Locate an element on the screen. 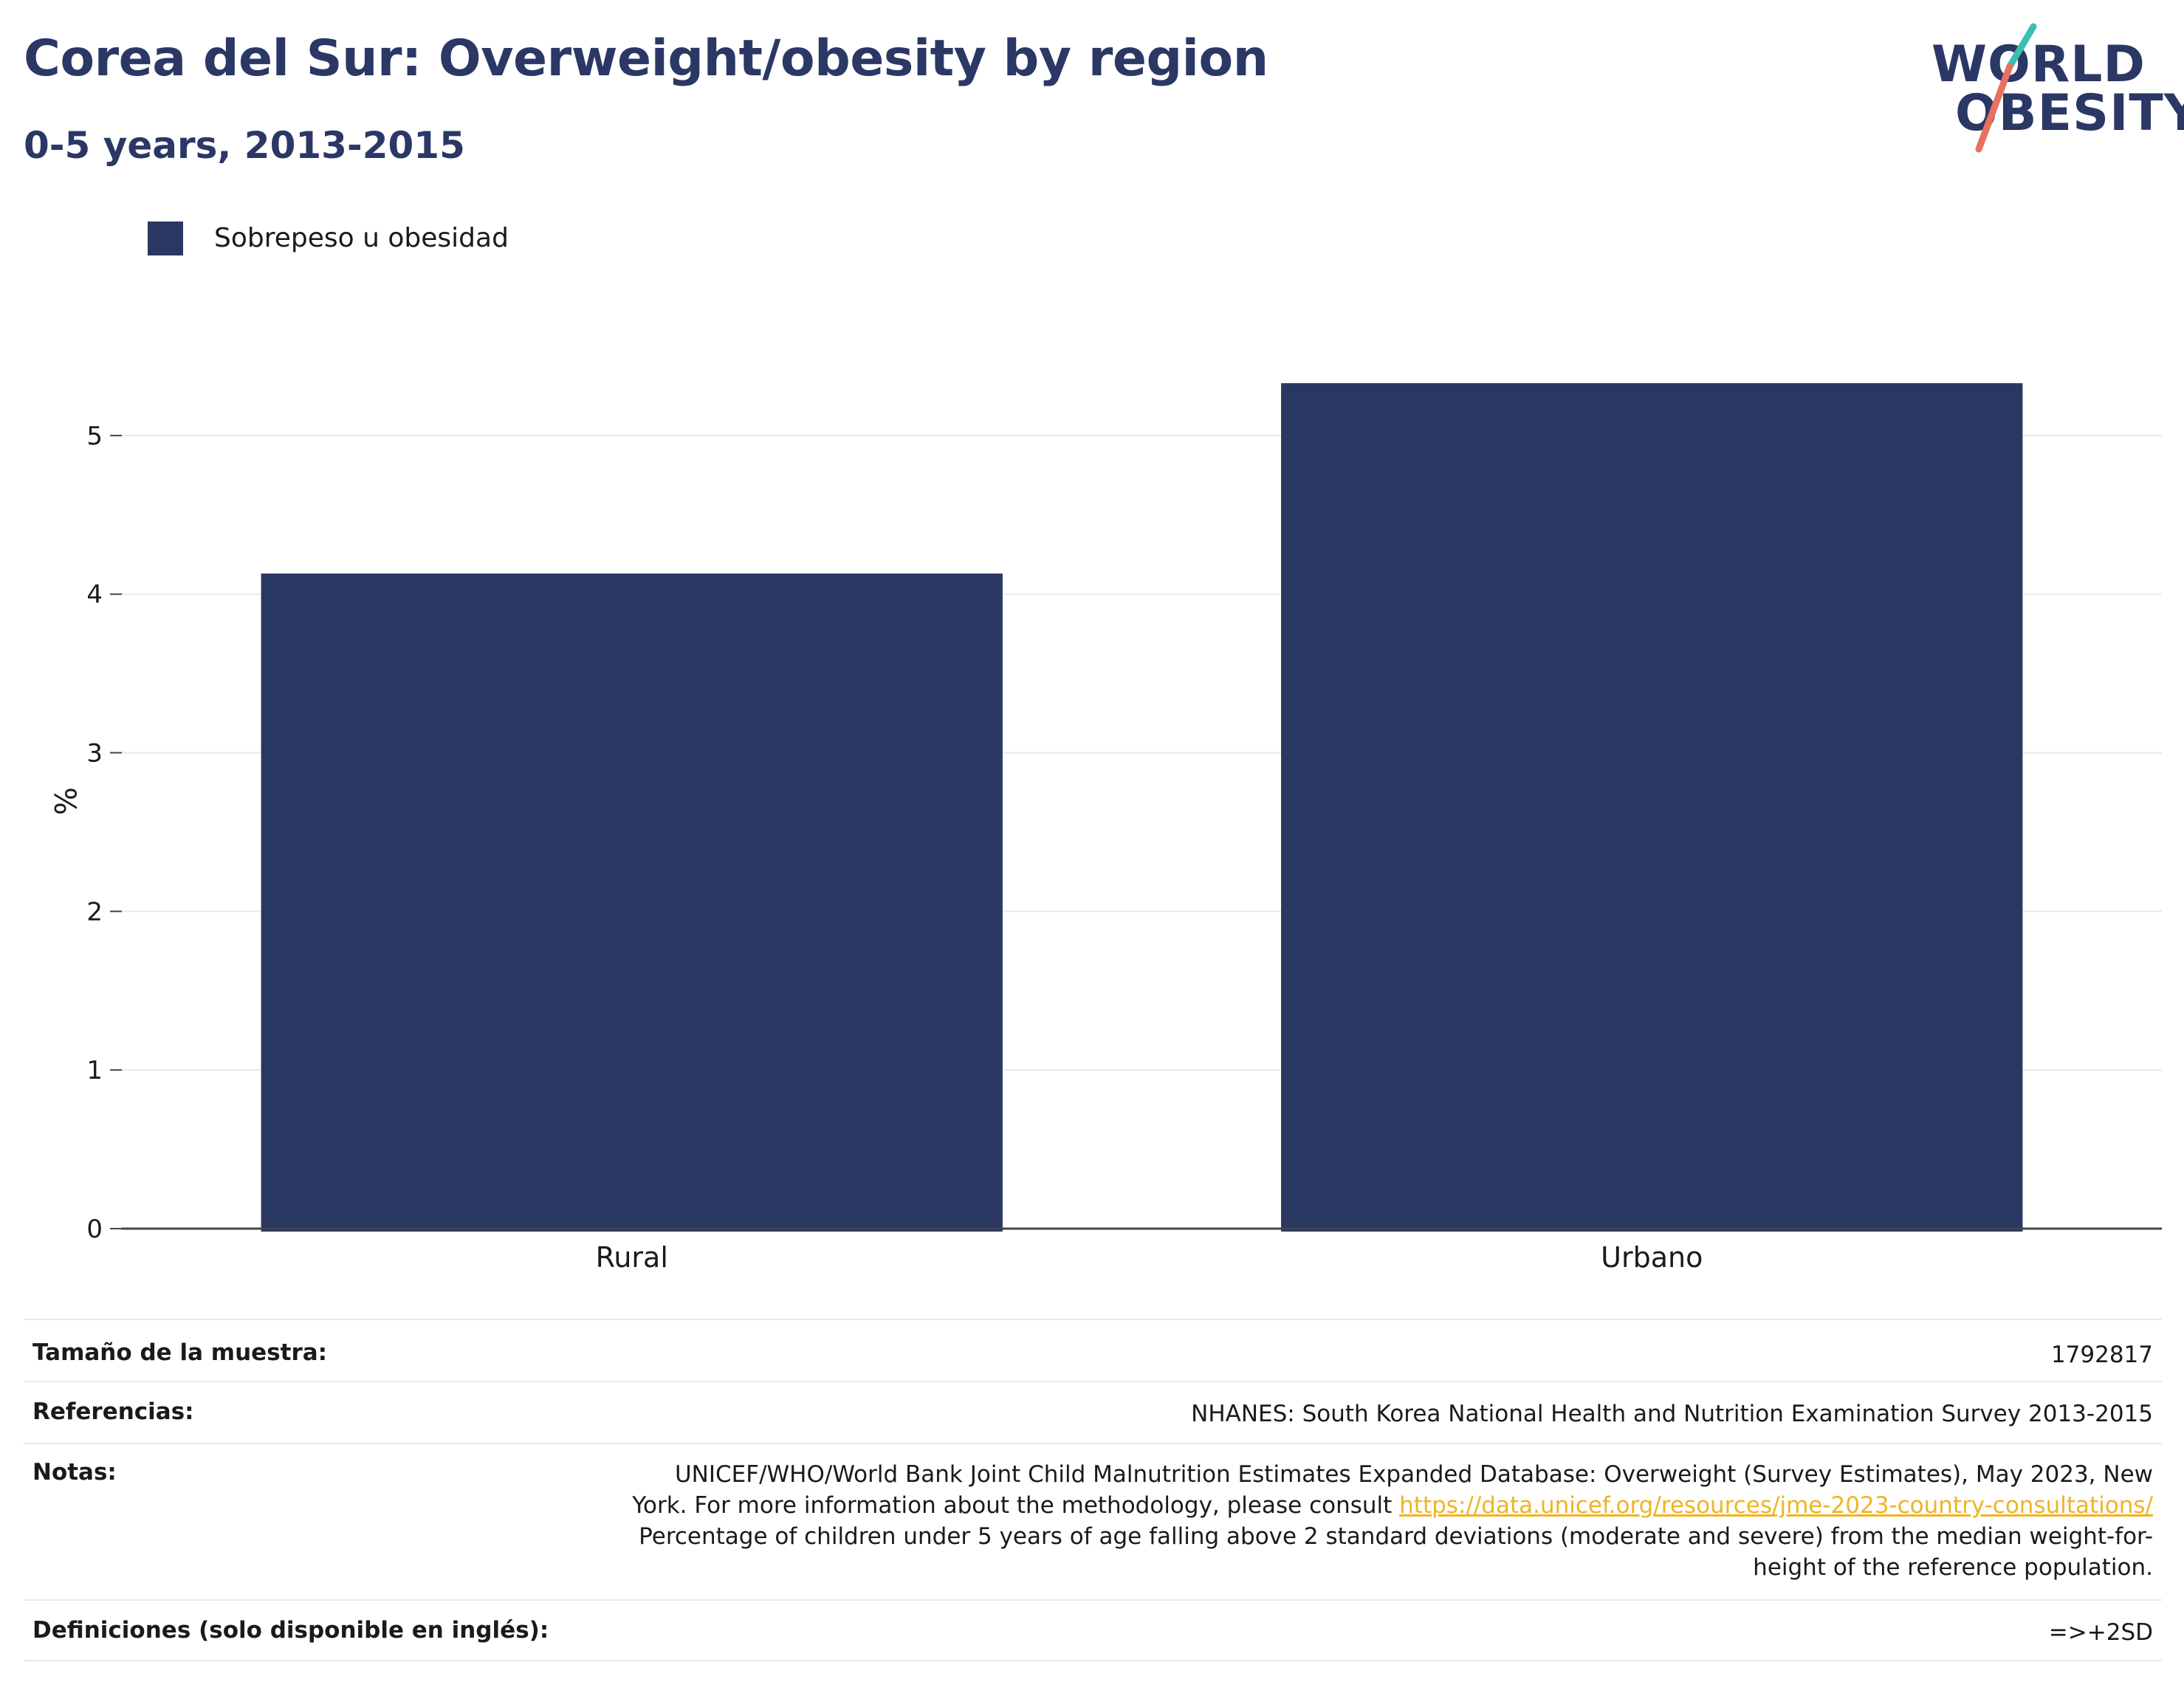 The image size is (2184, 1696). y-tick-label: 1 is located at coordinates (95, 1070).